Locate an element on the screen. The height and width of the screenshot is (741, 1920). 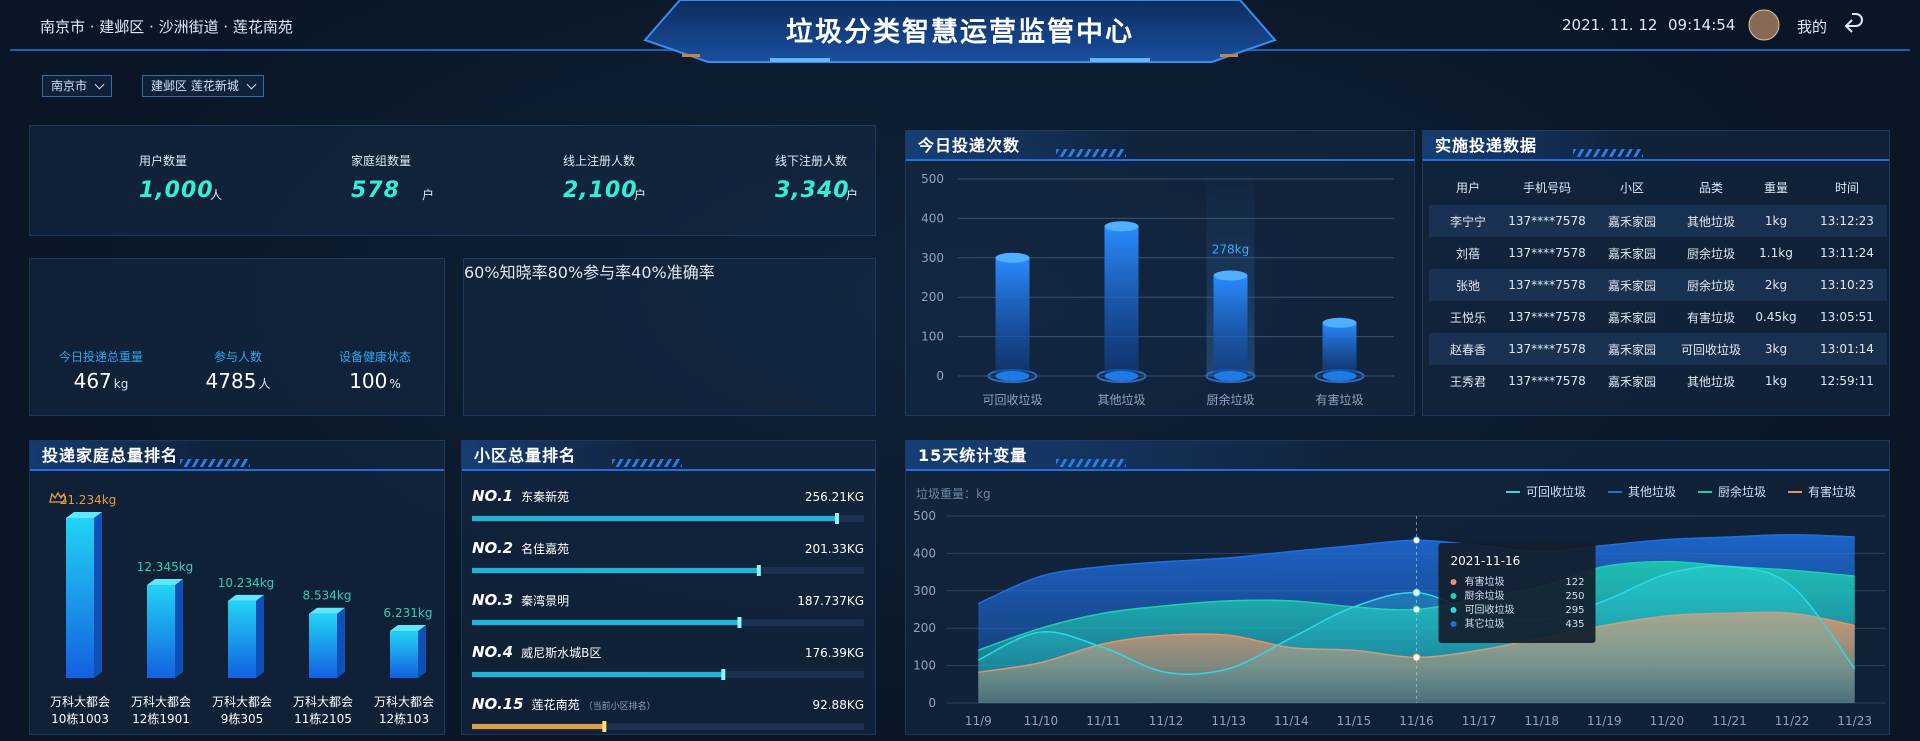
y-tick-label: 500 is located at coordinates (924, 516).